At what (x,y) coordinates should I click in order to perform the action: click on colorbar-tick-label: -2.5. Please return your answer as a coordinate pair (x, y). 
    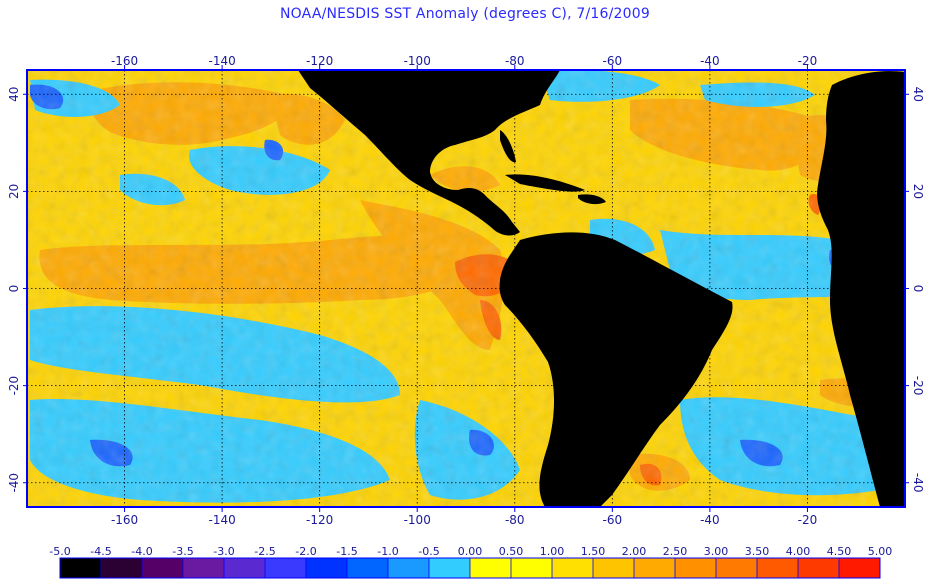
    Looking at the image, I should click on (264, 551).